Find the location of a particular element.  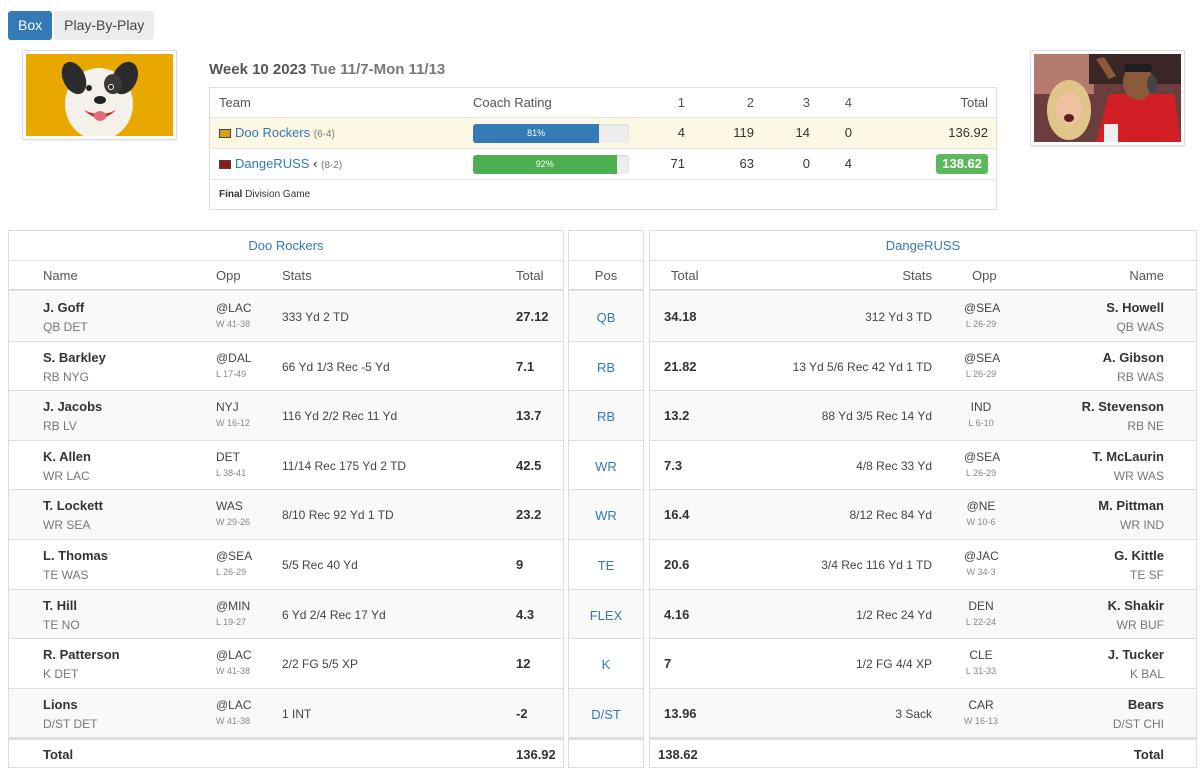

player-name: A. Gibson is located at coordinates (1133, 357).